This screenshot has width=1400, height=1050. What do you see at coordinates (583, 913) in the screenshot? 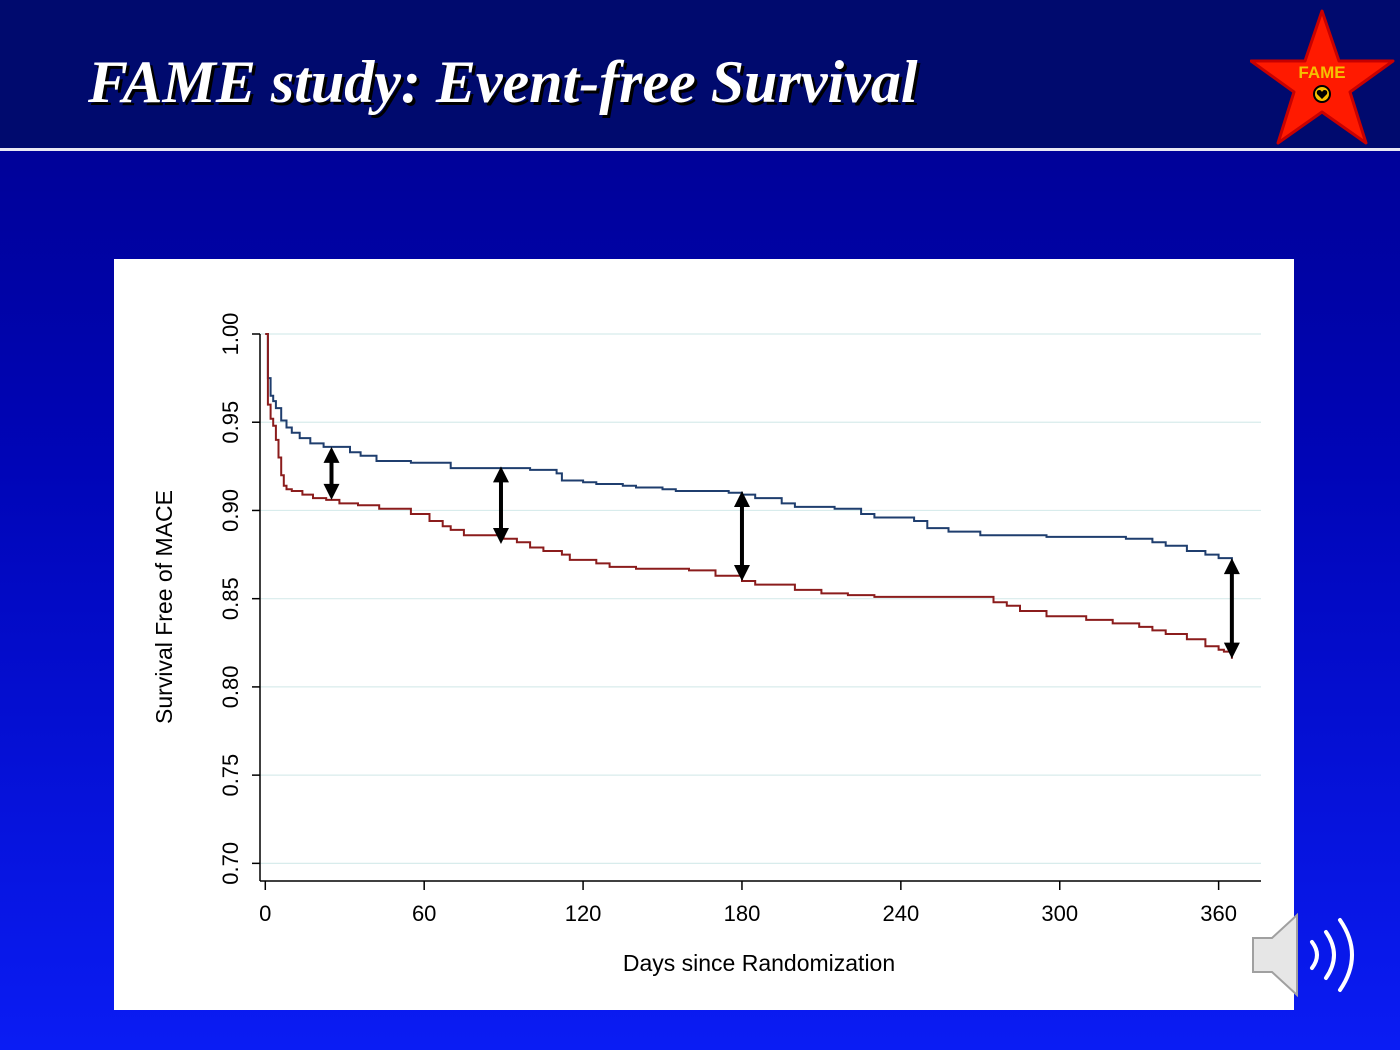
I see `x-tick-label: 120` at bounding box center [583, 913].